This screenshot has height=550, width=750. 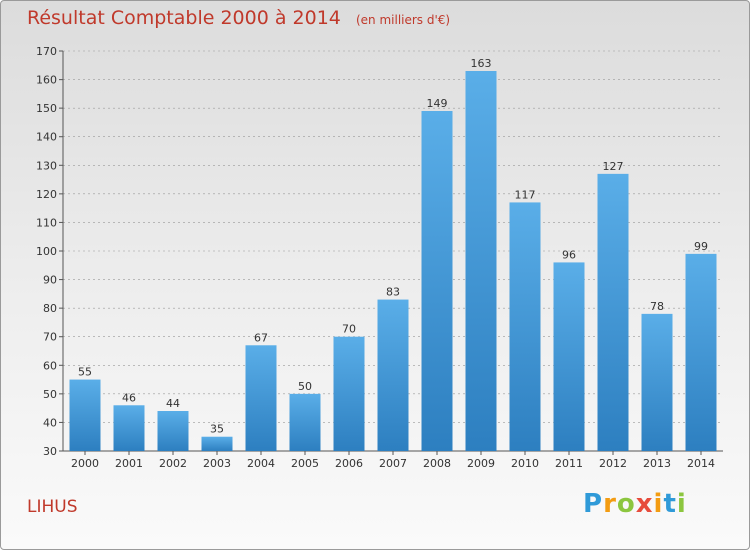 I want to click on y-tick-label: 30, so click(x=50, y=451).